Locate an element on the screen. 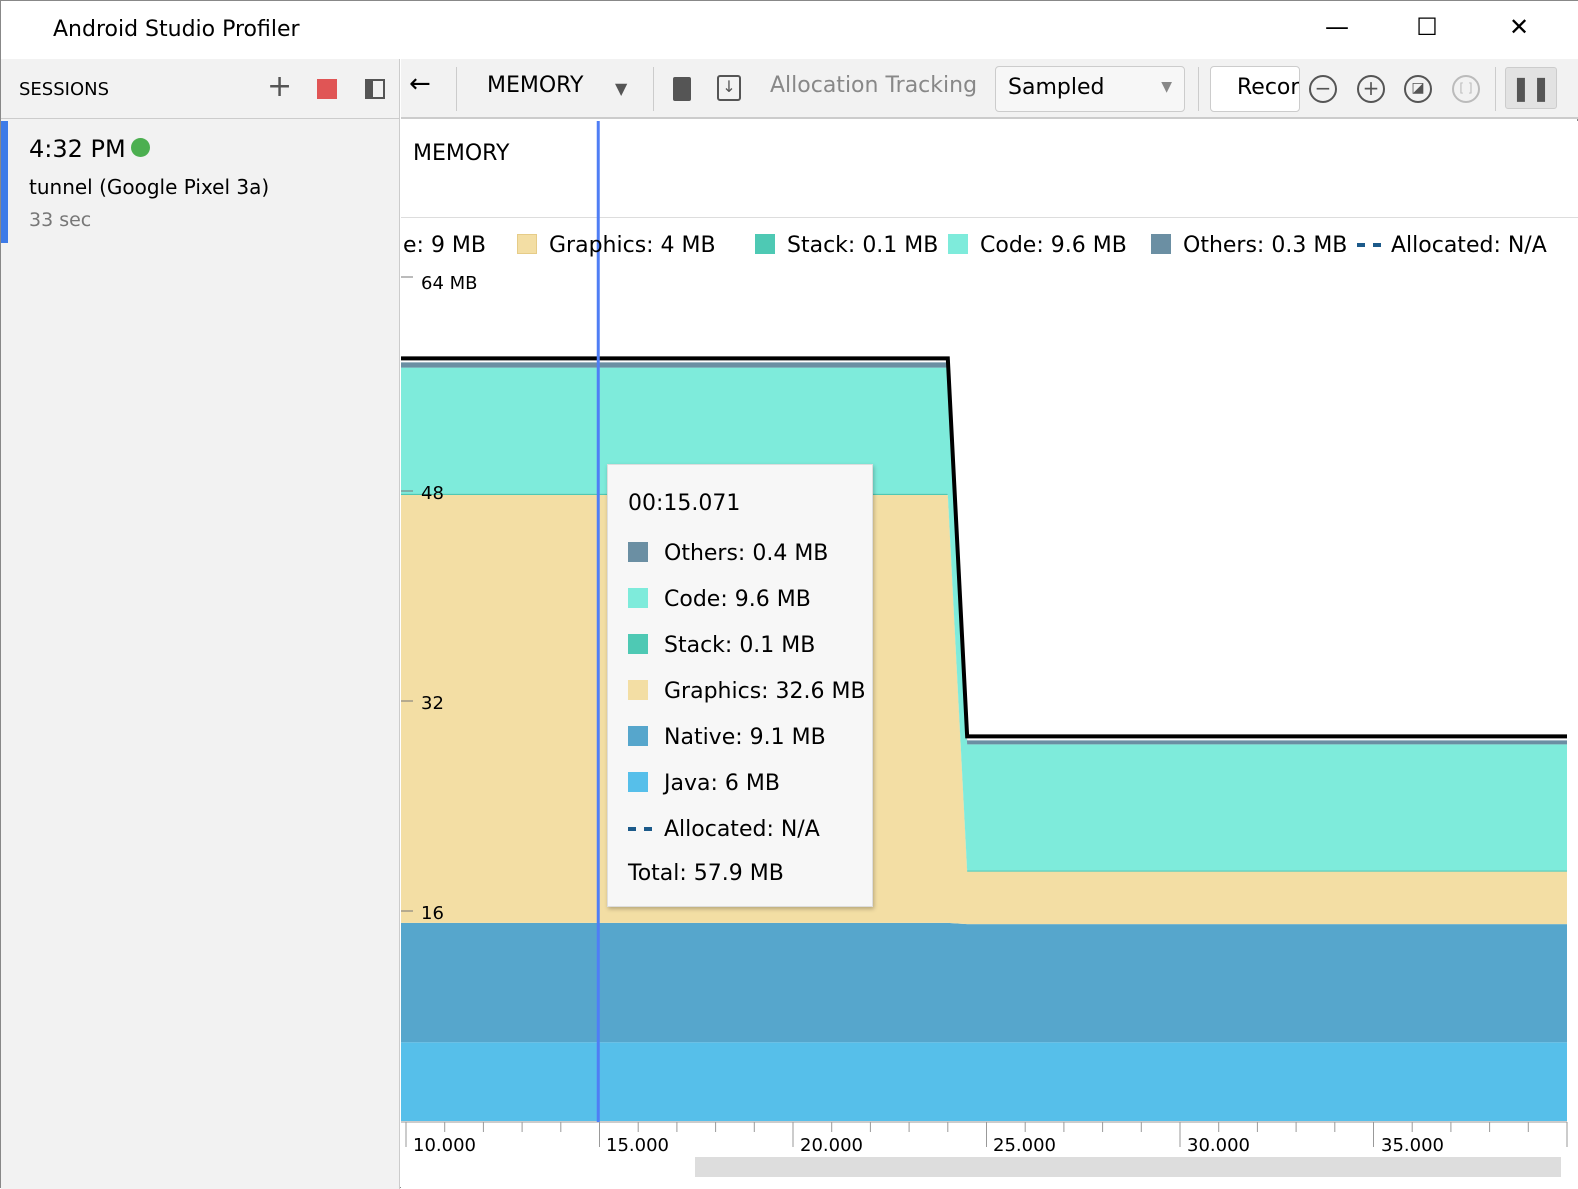 This screenshot has height=1189, width=1578. area-java is located at coordinates (984, 1081).